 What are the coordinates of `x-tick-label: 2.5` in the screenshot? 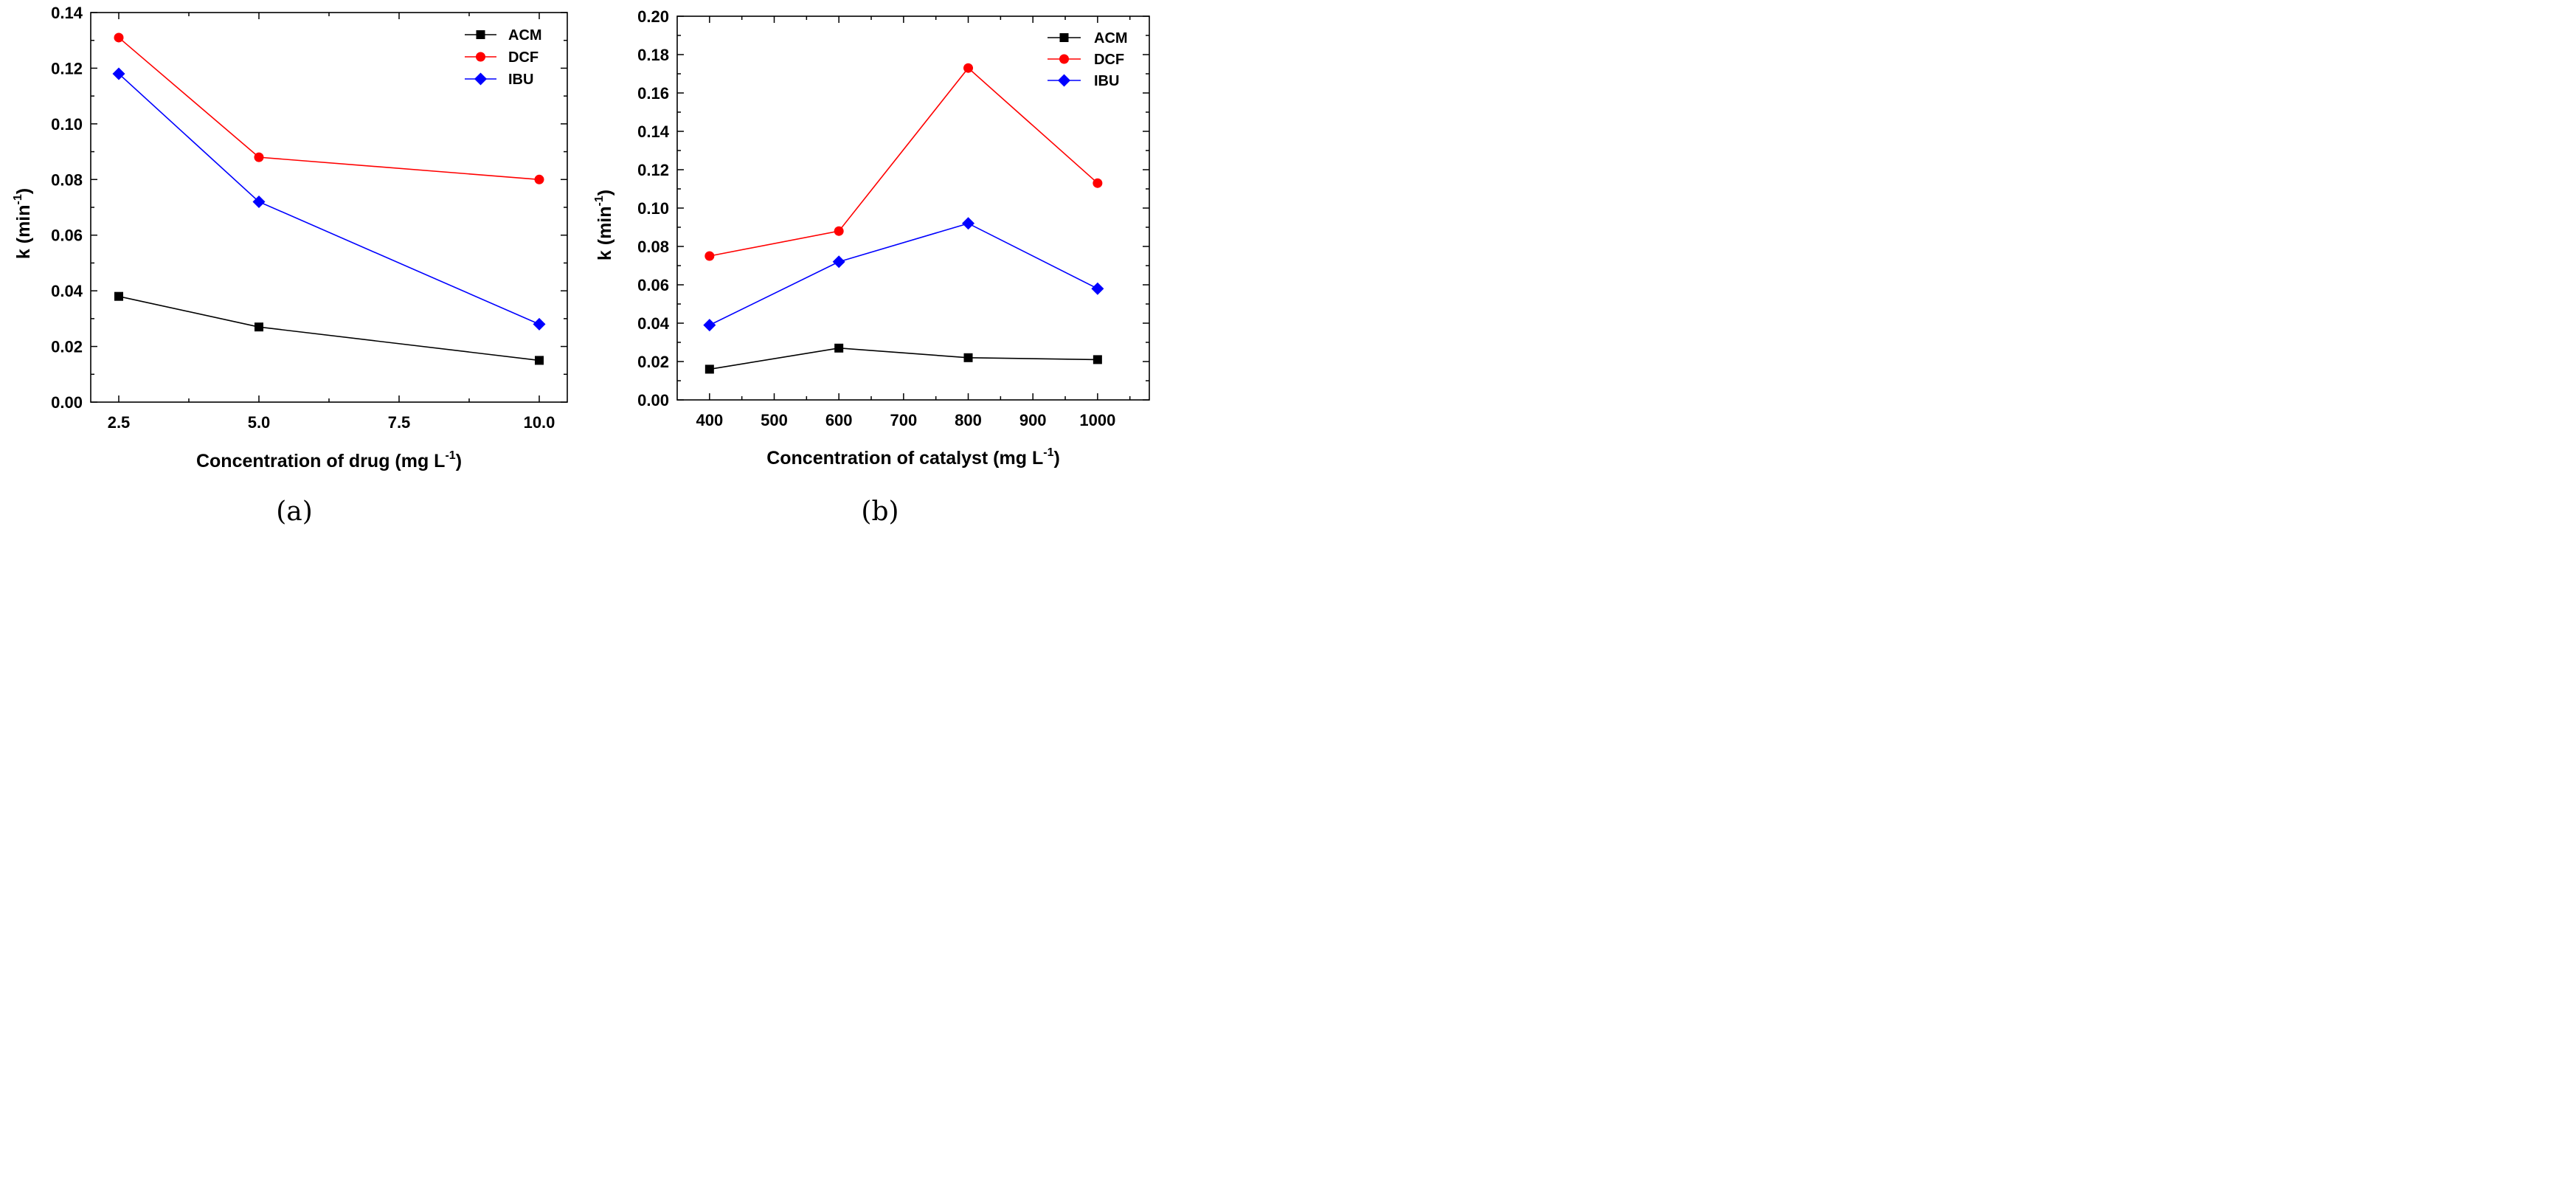 It's located at (120, 422).